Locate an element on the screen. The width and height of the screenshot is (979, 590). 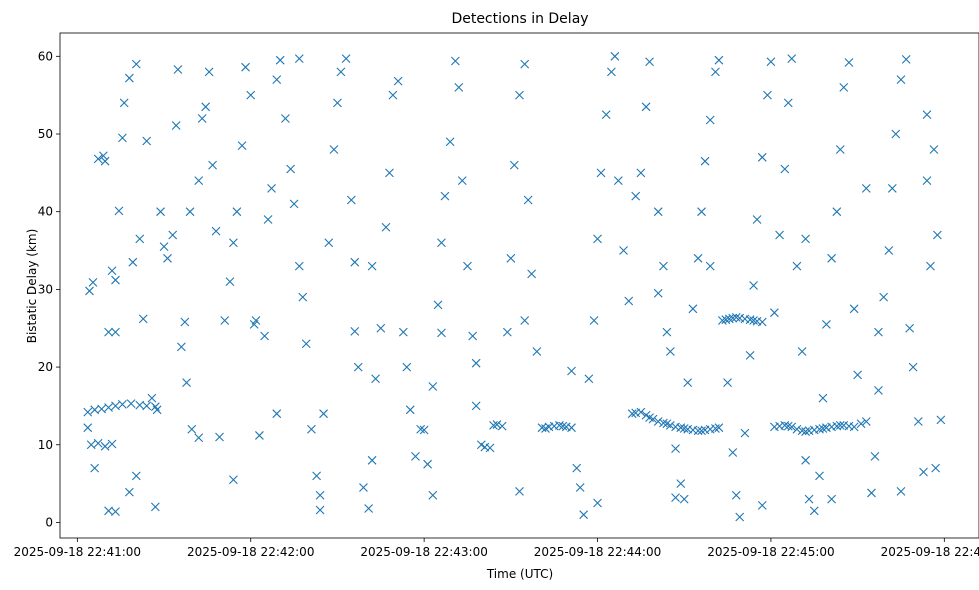
y-tick-label: 30 is located at coordinates (45, 289).